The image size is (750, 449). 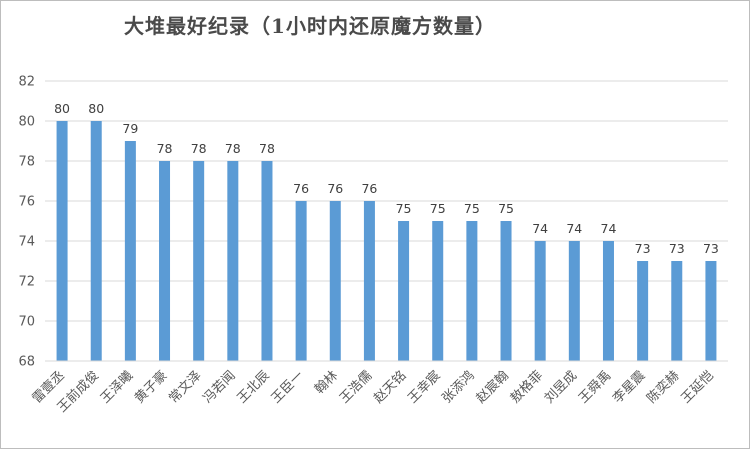 What do you see at coordinates (561, 387) in the screenshot?
I see `x-tick-label: 刘昱成` at bounding box center [561, 387].